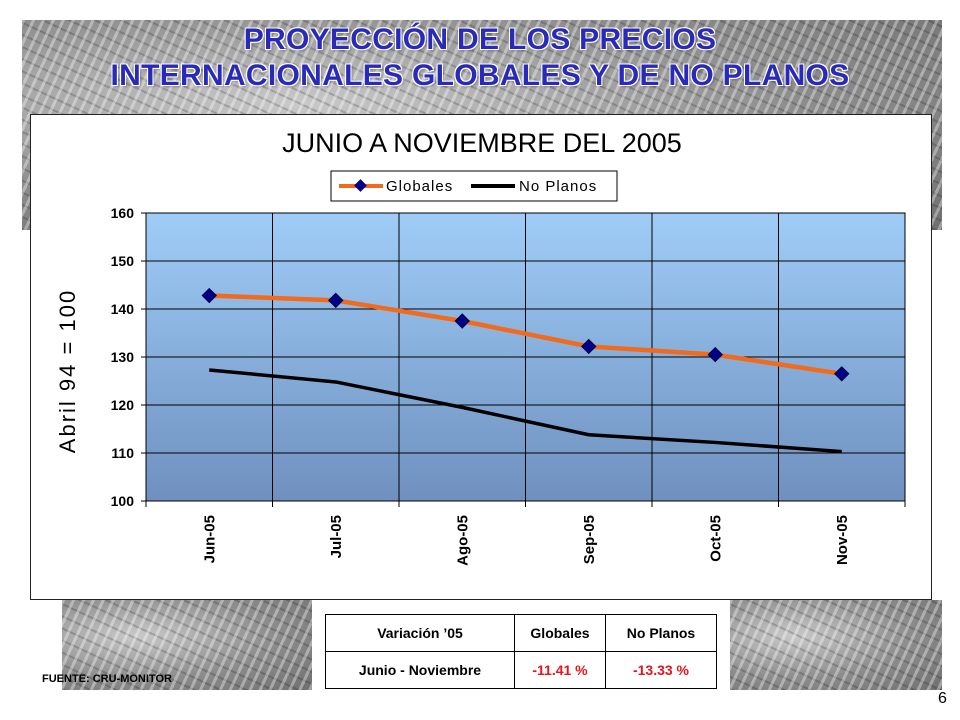 This screenshot has width=960, height=720. I want to click on header-variacion: Variación ’05, so click(420, 633).